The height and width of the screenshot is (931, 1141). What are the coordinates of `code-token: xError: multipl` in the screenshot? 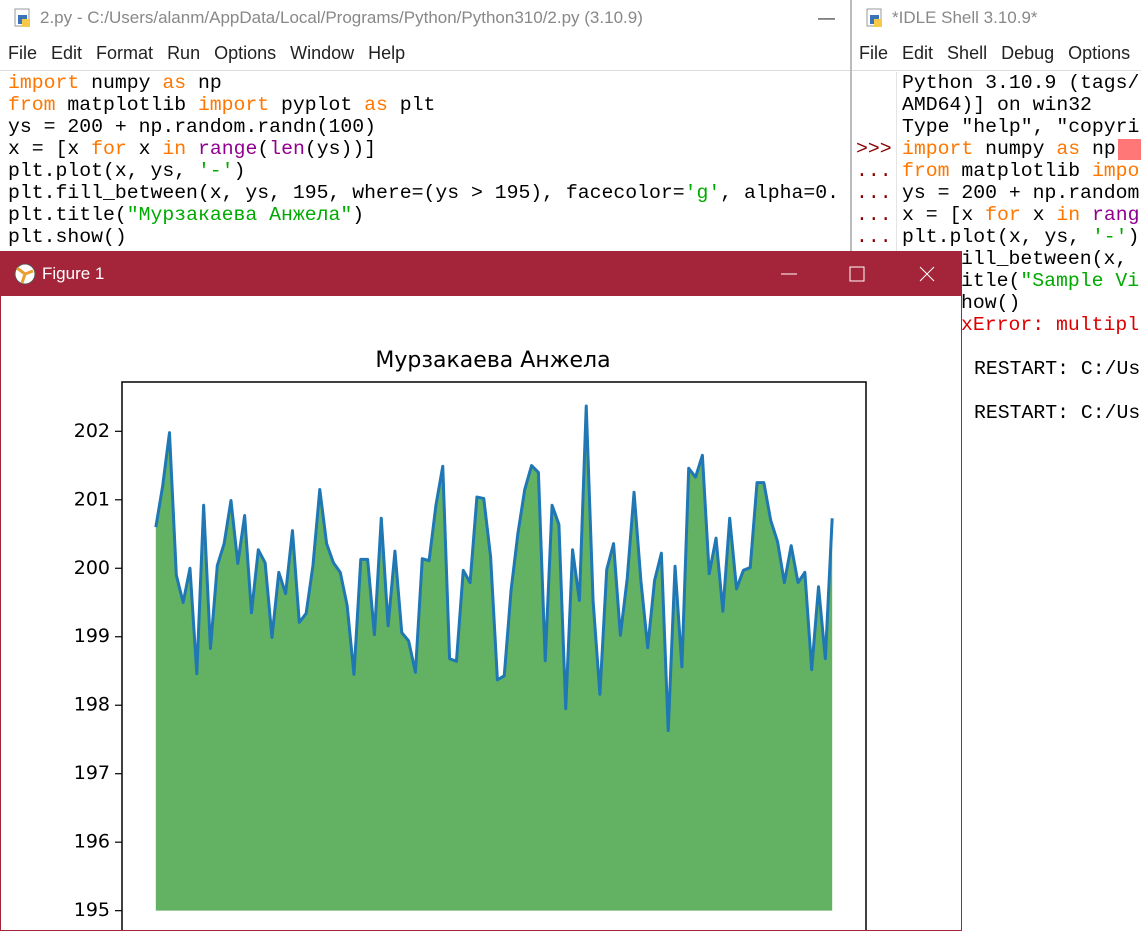 It's located at (1050, 325).